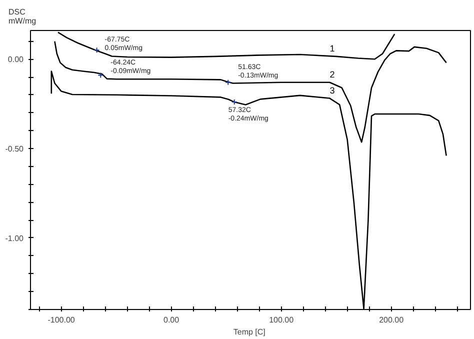 Image resolution: width=474 pixels, height=339 pixels. I want to click on x-tick-label: 100.00, so click(281, 320).